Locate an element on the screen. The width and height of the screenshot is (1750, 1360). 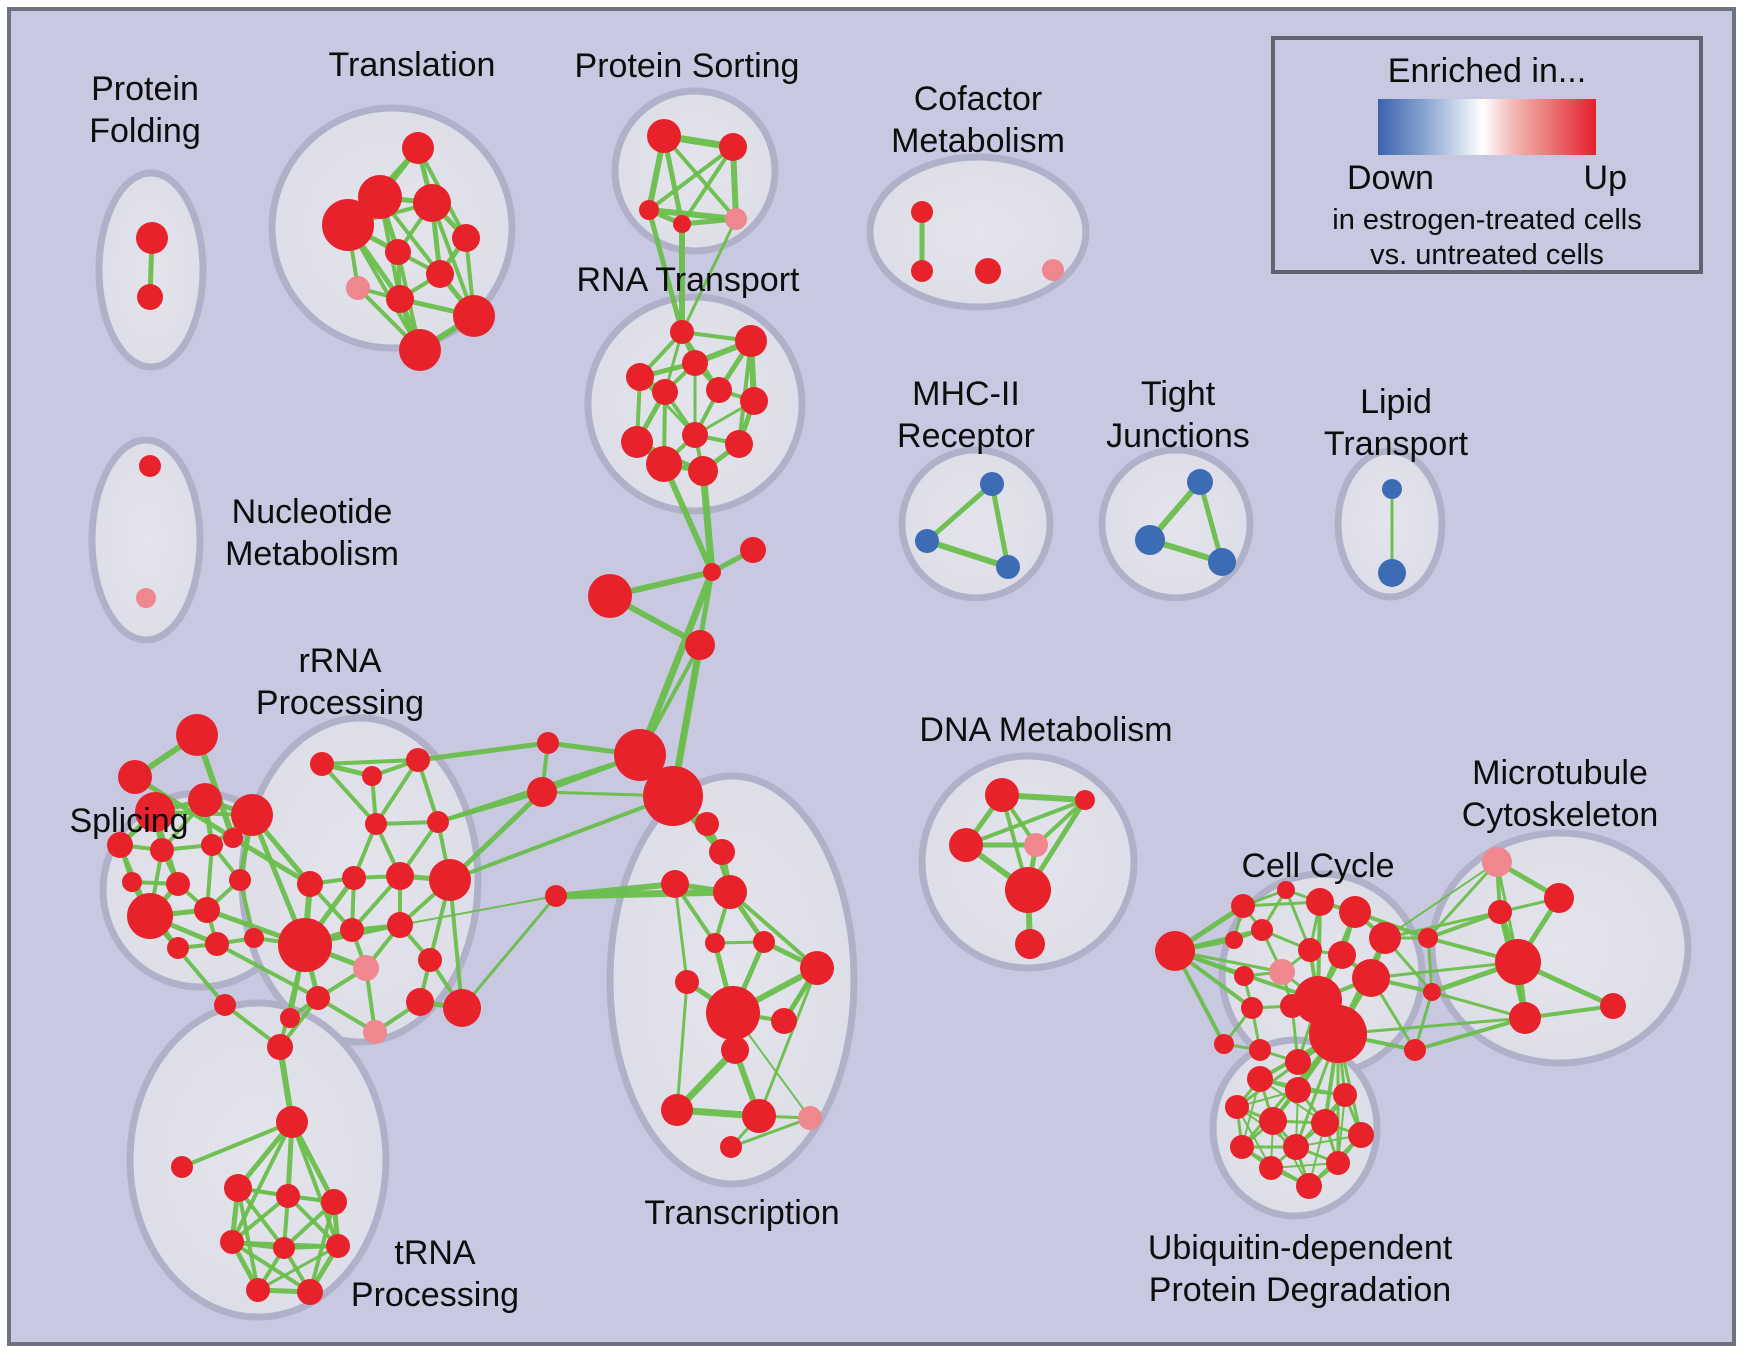
cluster-label-cofactor-metabolism: Metabolism is located at coordinates (978, 141).